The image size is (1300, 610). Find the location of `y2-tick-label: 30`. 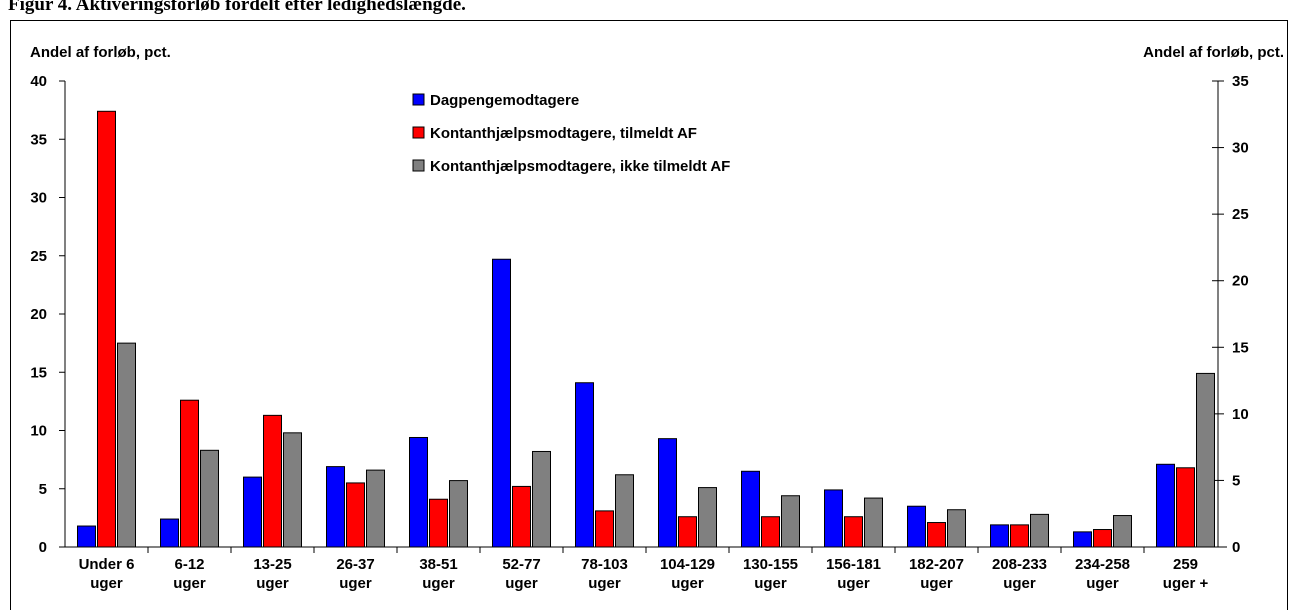

y2-tick-label: 30 is located at coordinates (1240, 148).